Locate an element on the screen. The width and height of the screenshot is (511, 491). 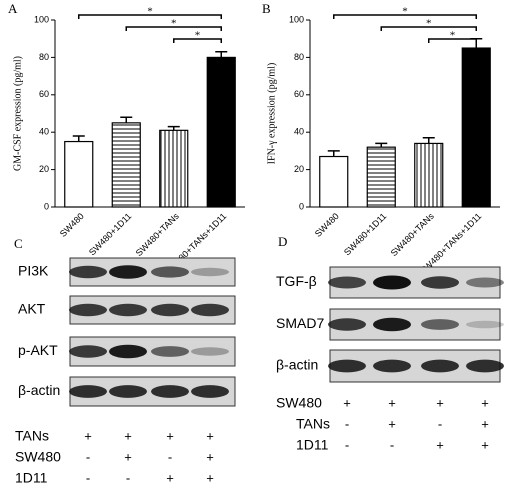
y-tick-label: 20 is located at coordinates (44, 169).